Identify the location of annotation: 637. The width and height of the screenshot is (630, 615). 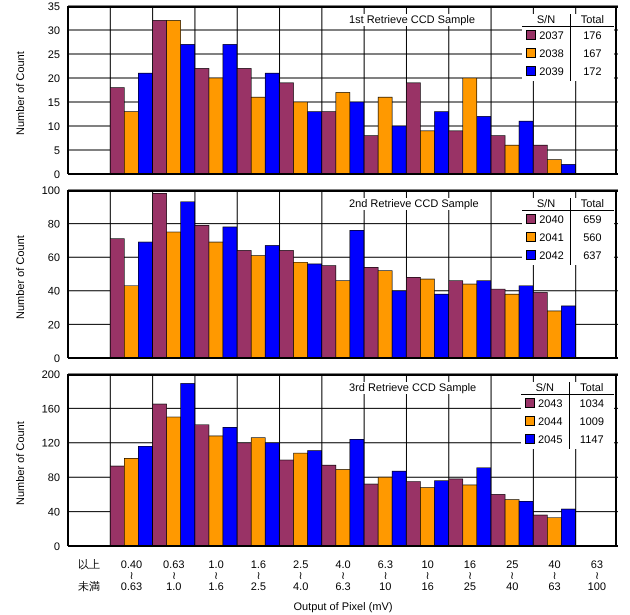
(592, 256).